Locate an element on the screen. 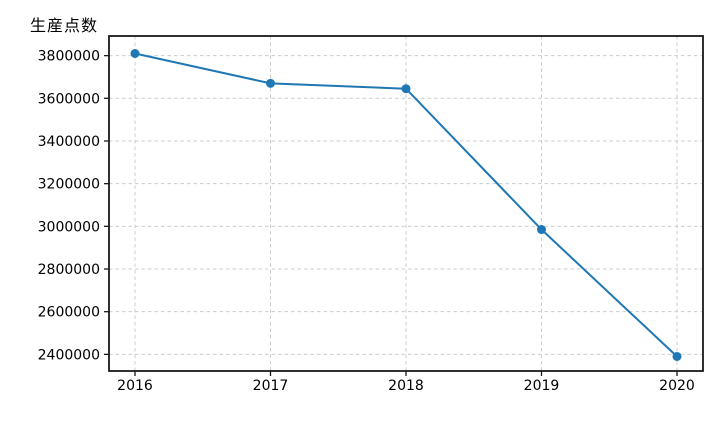  x-tick-label: 2016 is located at coordinates (135, 386).